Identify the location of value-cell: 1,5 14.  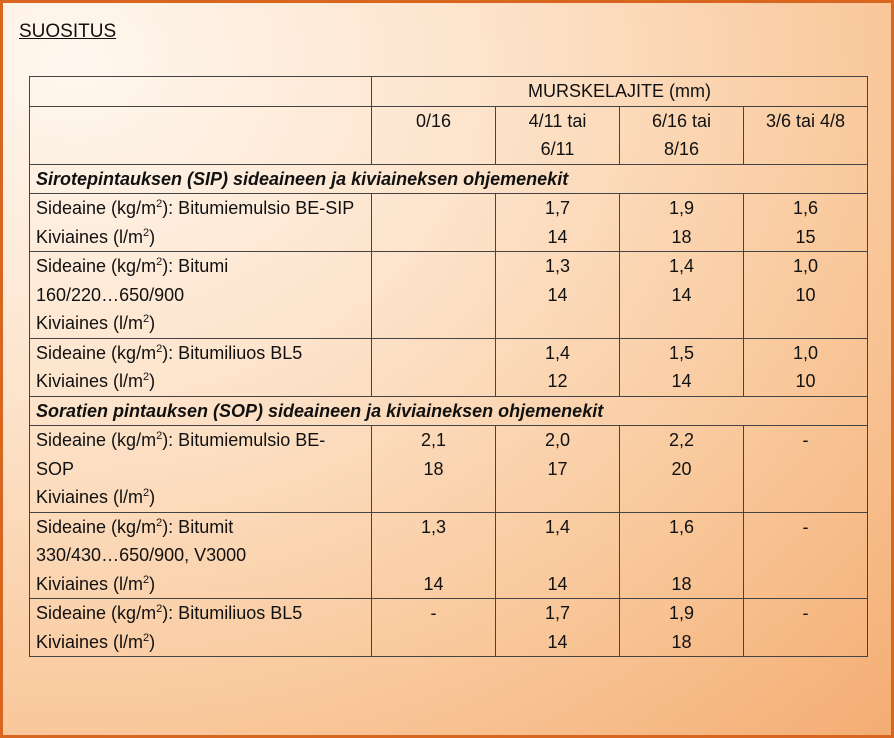
(681, 367).